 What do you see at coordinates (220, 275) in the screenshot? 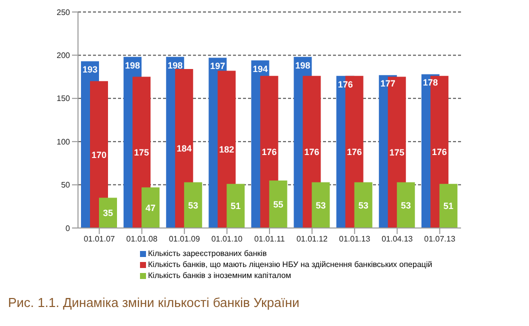
I see `legend-label: Кількість банків з іноземним капіталом` at bounding box center [220, 275].